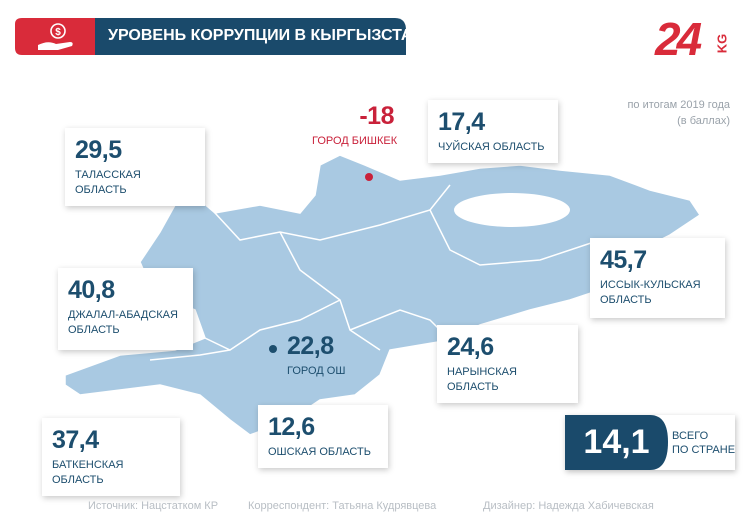 This screenshot has width=750, height=530. I want to click on total-label: ВСЕГО ПО СТРАНЕ, so click(703, 443).